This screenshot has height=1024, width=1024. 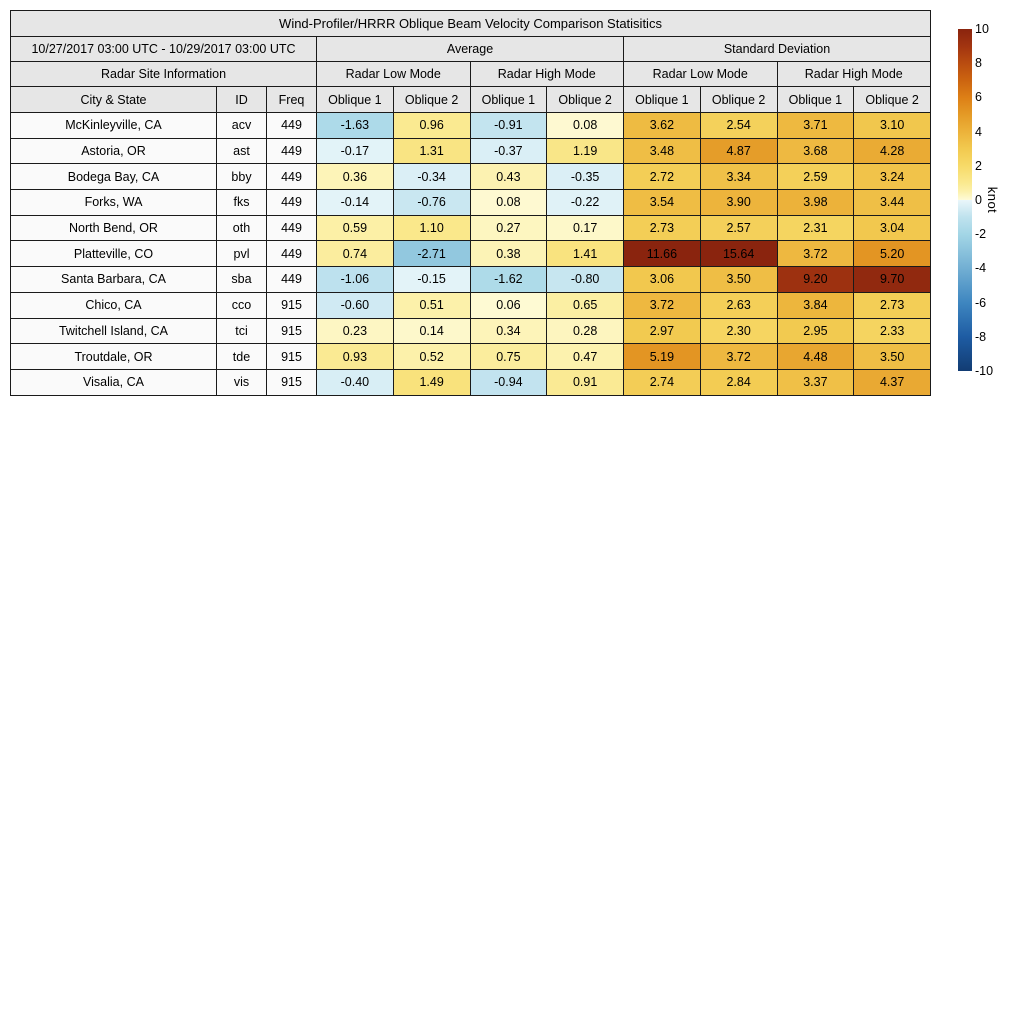 I want to click on id-cell: bby, so click(x=241, y=177).